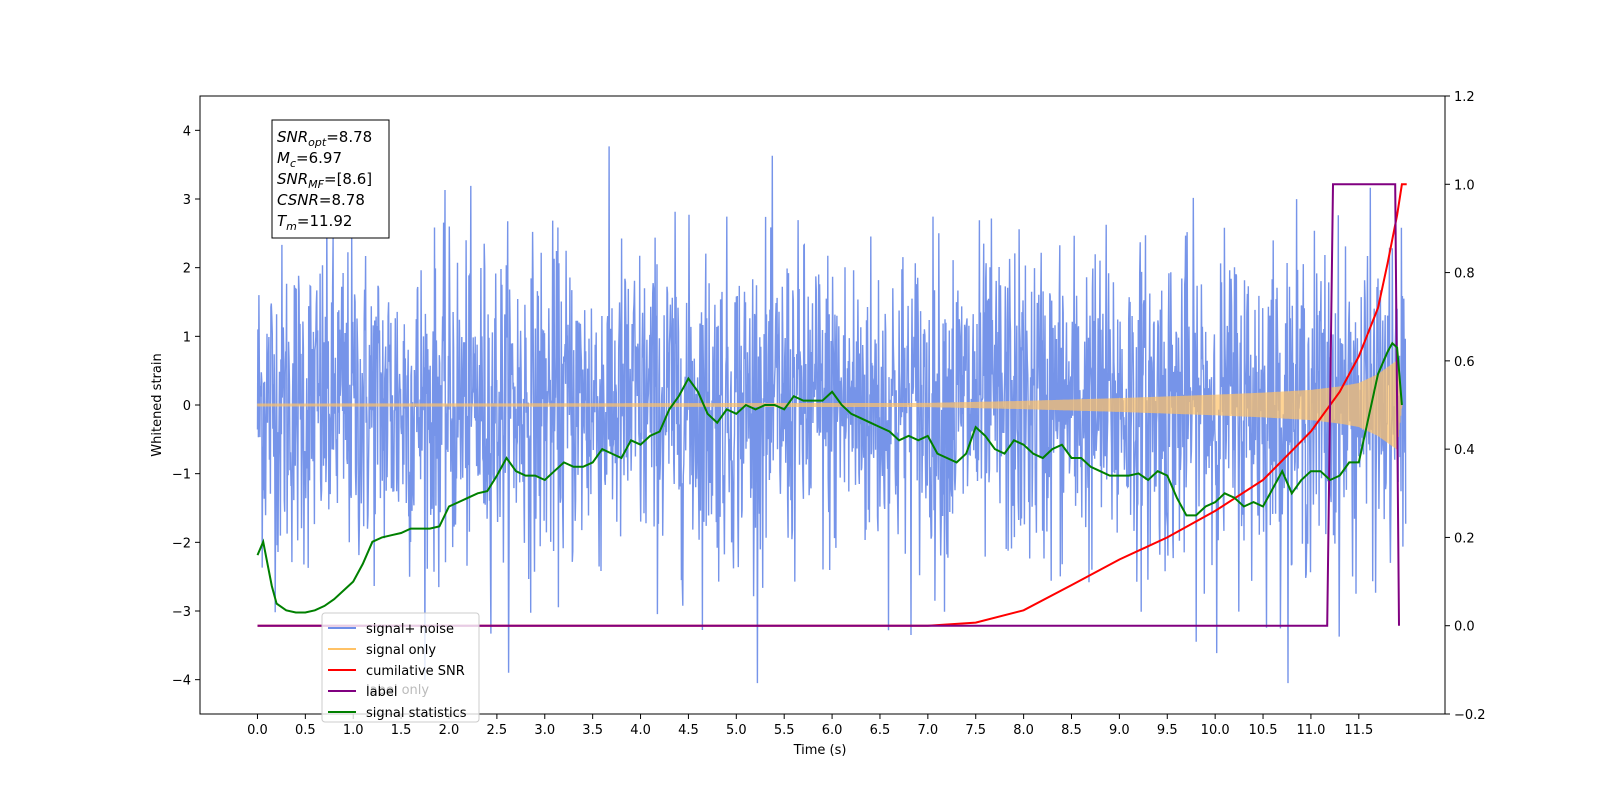 The height and width of the screenshot is (800, 1600). I want to click on x-tick-label: 11.0, so click(1310, 730).